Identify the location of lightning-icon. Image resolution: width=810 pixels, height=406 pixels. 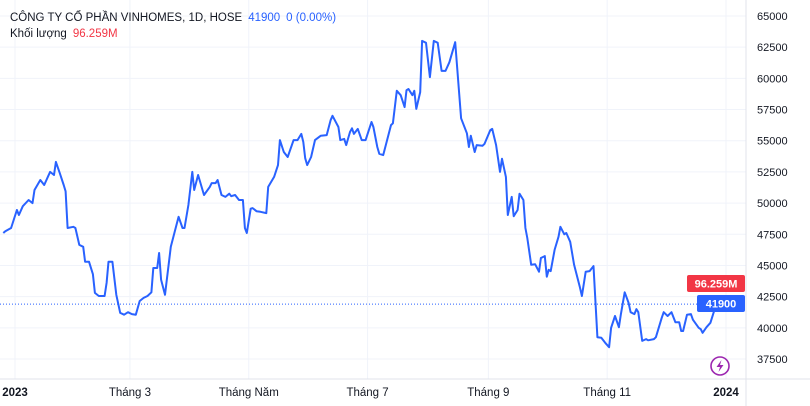
(720, 366).